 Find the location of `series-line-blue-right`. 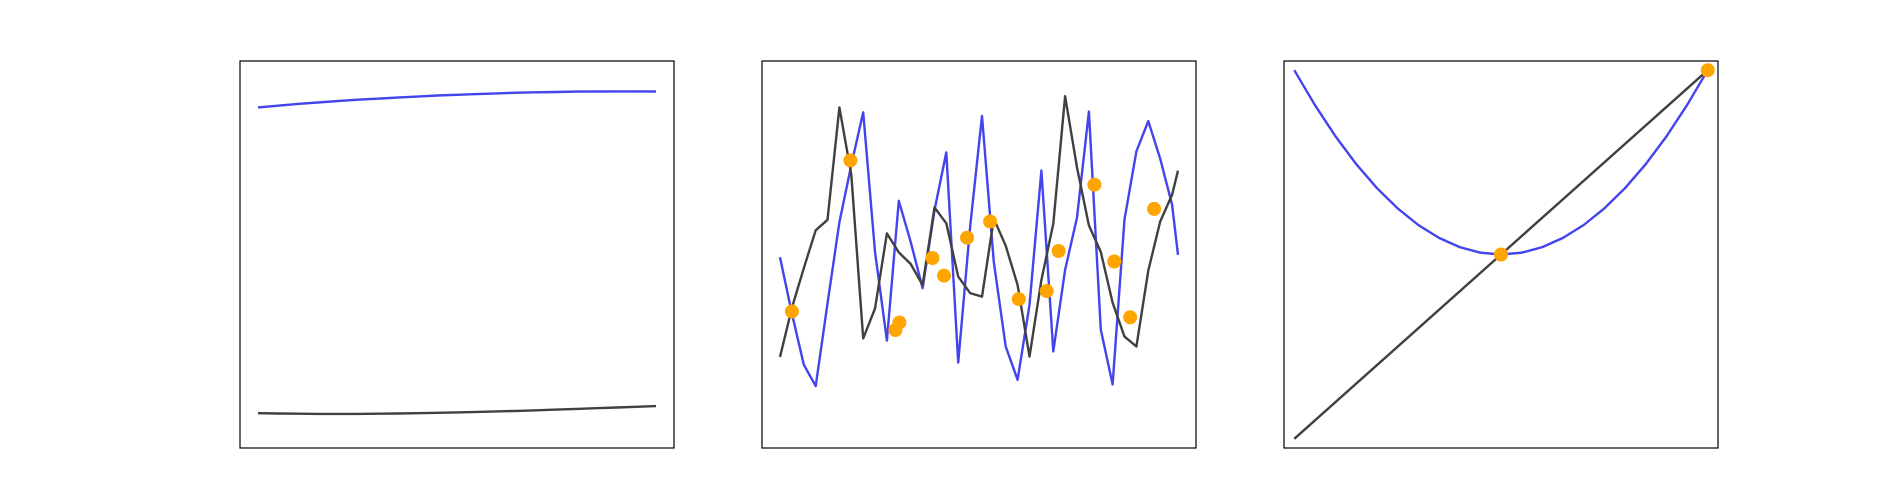

series-line-blue-right is located at coordinates (1501, 162).